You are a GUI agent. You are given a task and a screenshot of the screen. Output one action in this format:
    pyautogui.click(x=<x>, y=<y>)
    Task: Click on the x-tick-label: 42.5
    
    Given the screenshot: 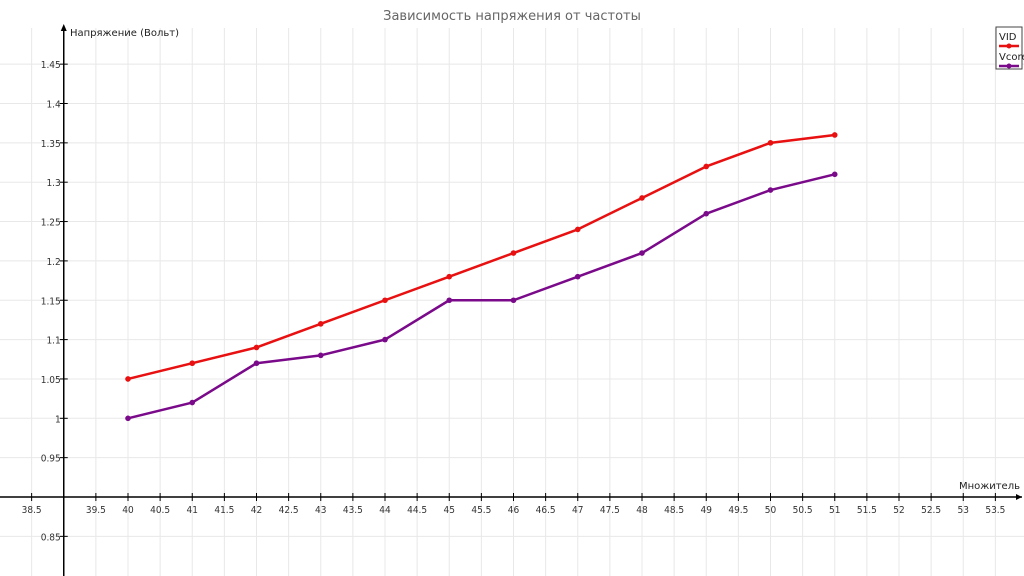 What is the action you would take?
    pyautogui.click(x=289, y=510)
    